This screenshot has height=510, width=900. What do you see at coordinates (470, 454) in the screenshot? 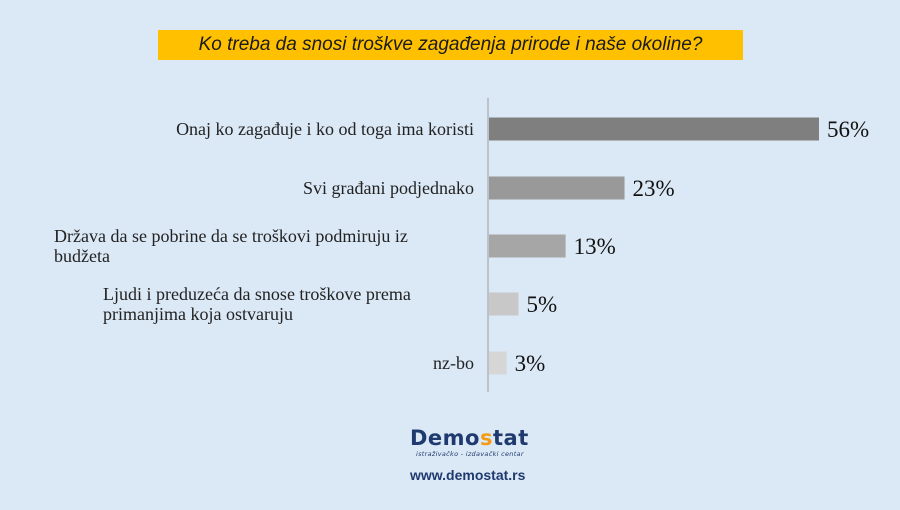
I see `logo-subtitle: istraživačko - izdavački centar` at bounding box center [470, 454].